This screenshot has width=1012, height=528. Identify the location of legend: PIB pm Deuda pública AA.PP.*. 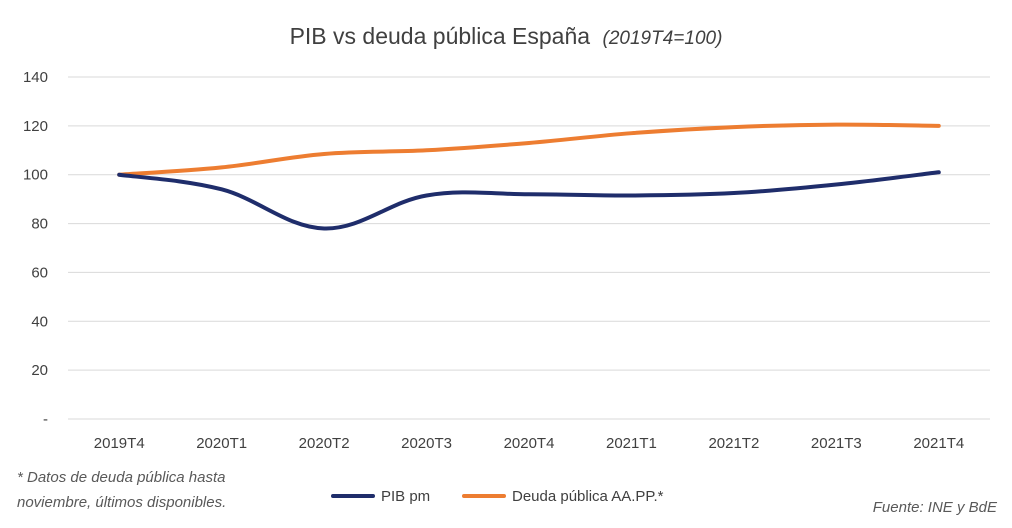
(497, 496).